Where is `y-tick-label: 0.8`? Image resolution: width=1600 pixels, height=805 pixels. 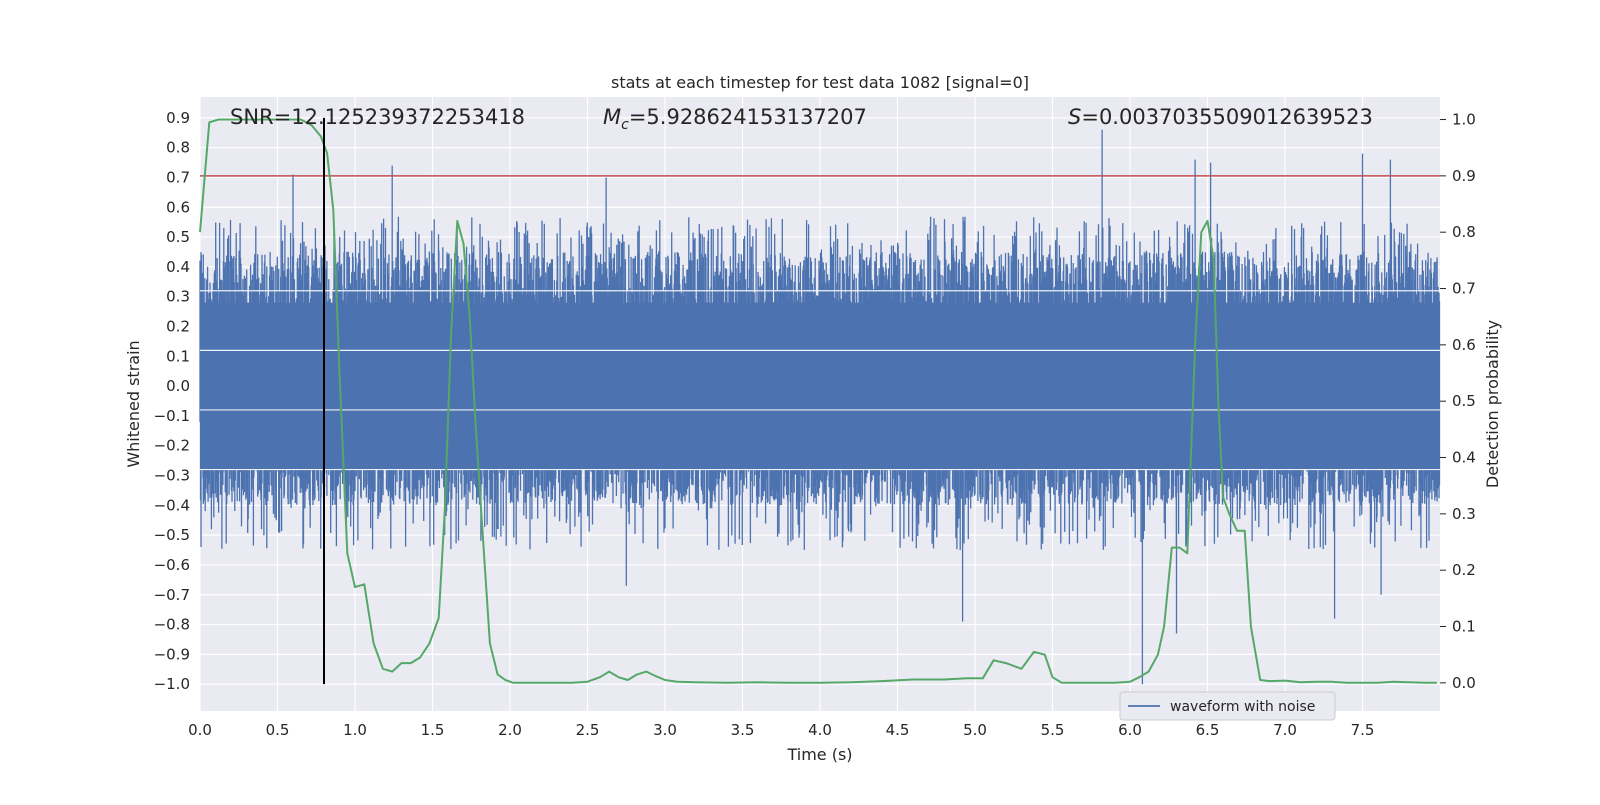
y-tick-label: 0.8 is located at coordinates (178, 148).